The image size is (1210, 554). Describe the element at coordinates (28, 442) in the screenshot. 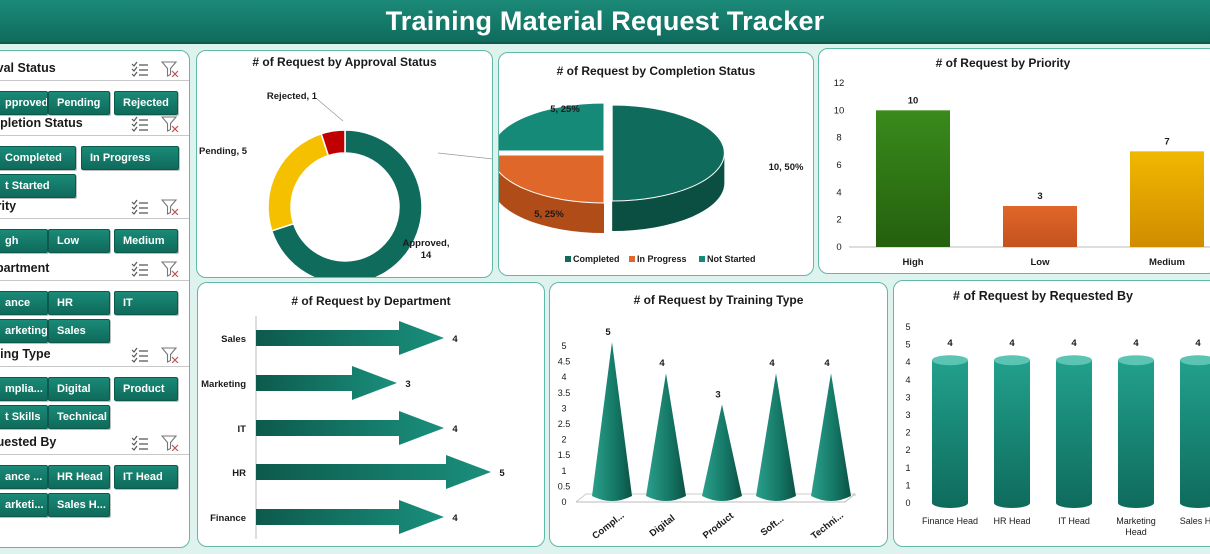

I see `slicer-title: quested By` at that location.